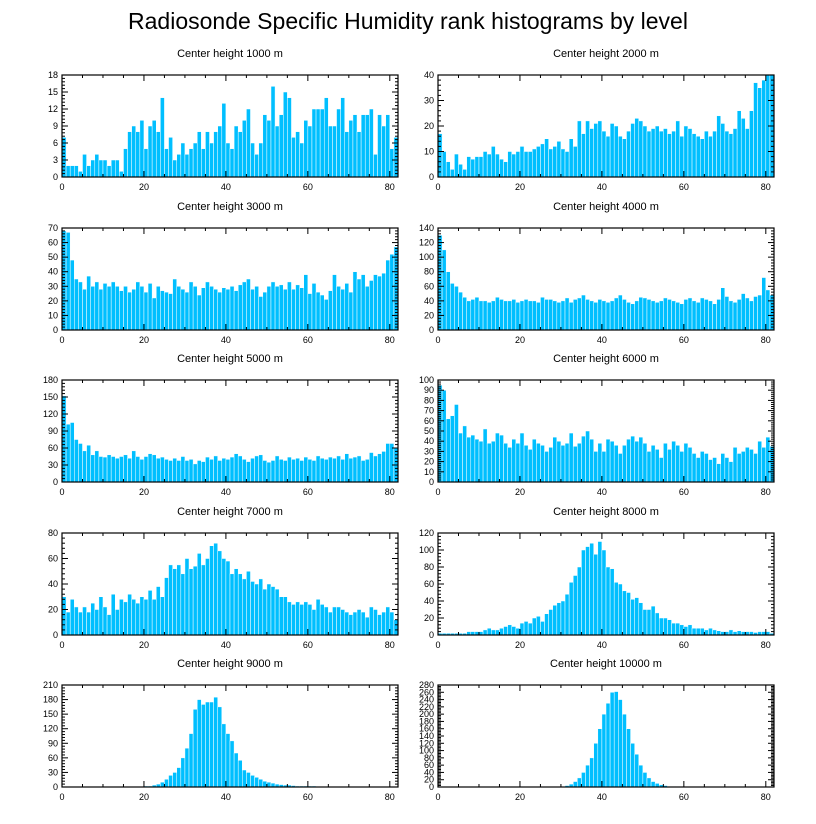 The height and width of the screenshot is (824, 816). Describe the element at coordinates (53, 92) in the screenshot. I see `y-tick-label: 15` at that location.